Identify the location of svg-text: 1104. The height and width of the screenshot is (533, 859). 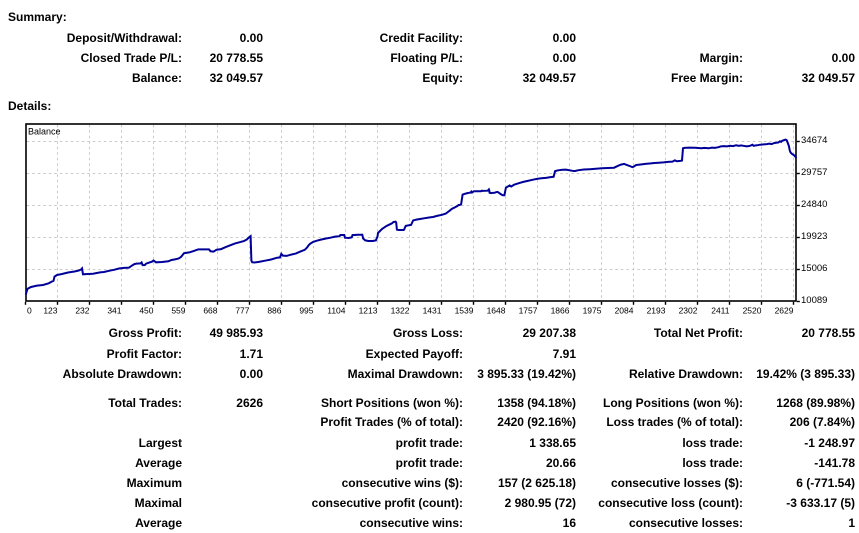
(336, 311).